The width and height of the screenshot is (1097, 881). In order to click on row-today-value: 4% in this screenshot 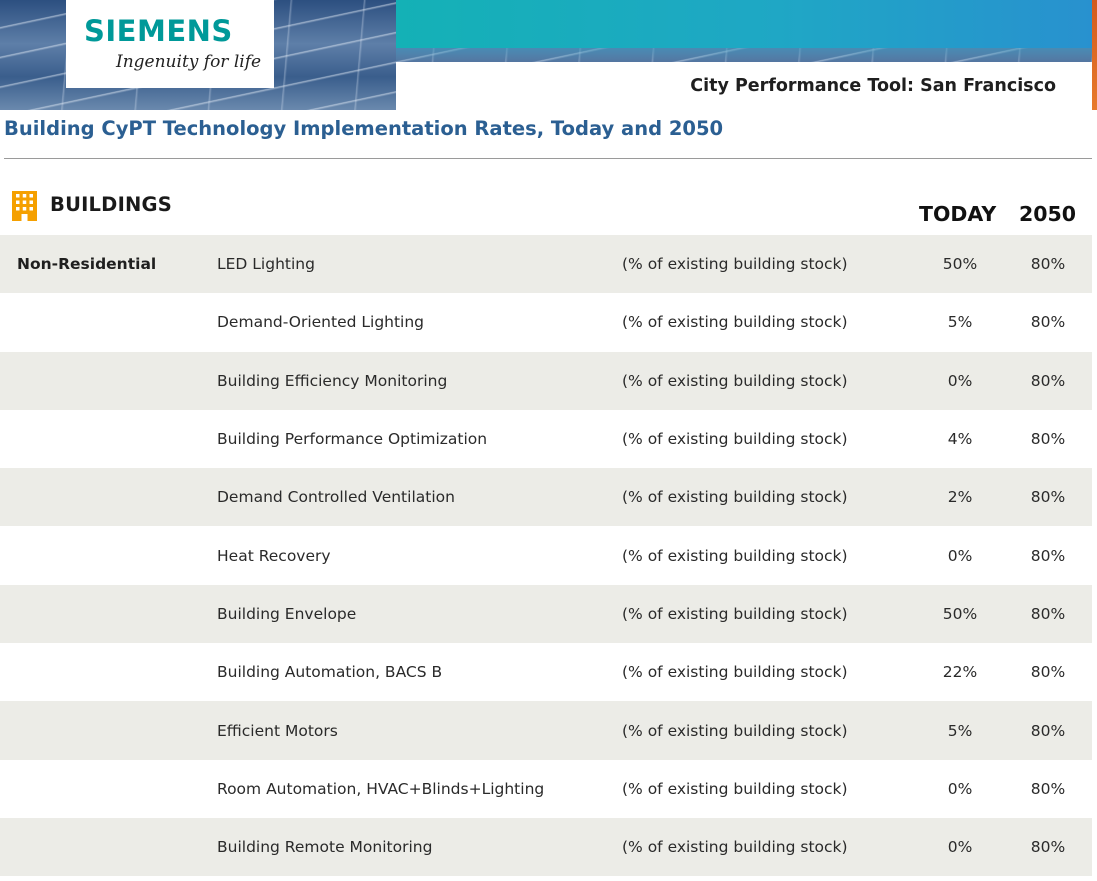, I will do `click(960, 439)`.